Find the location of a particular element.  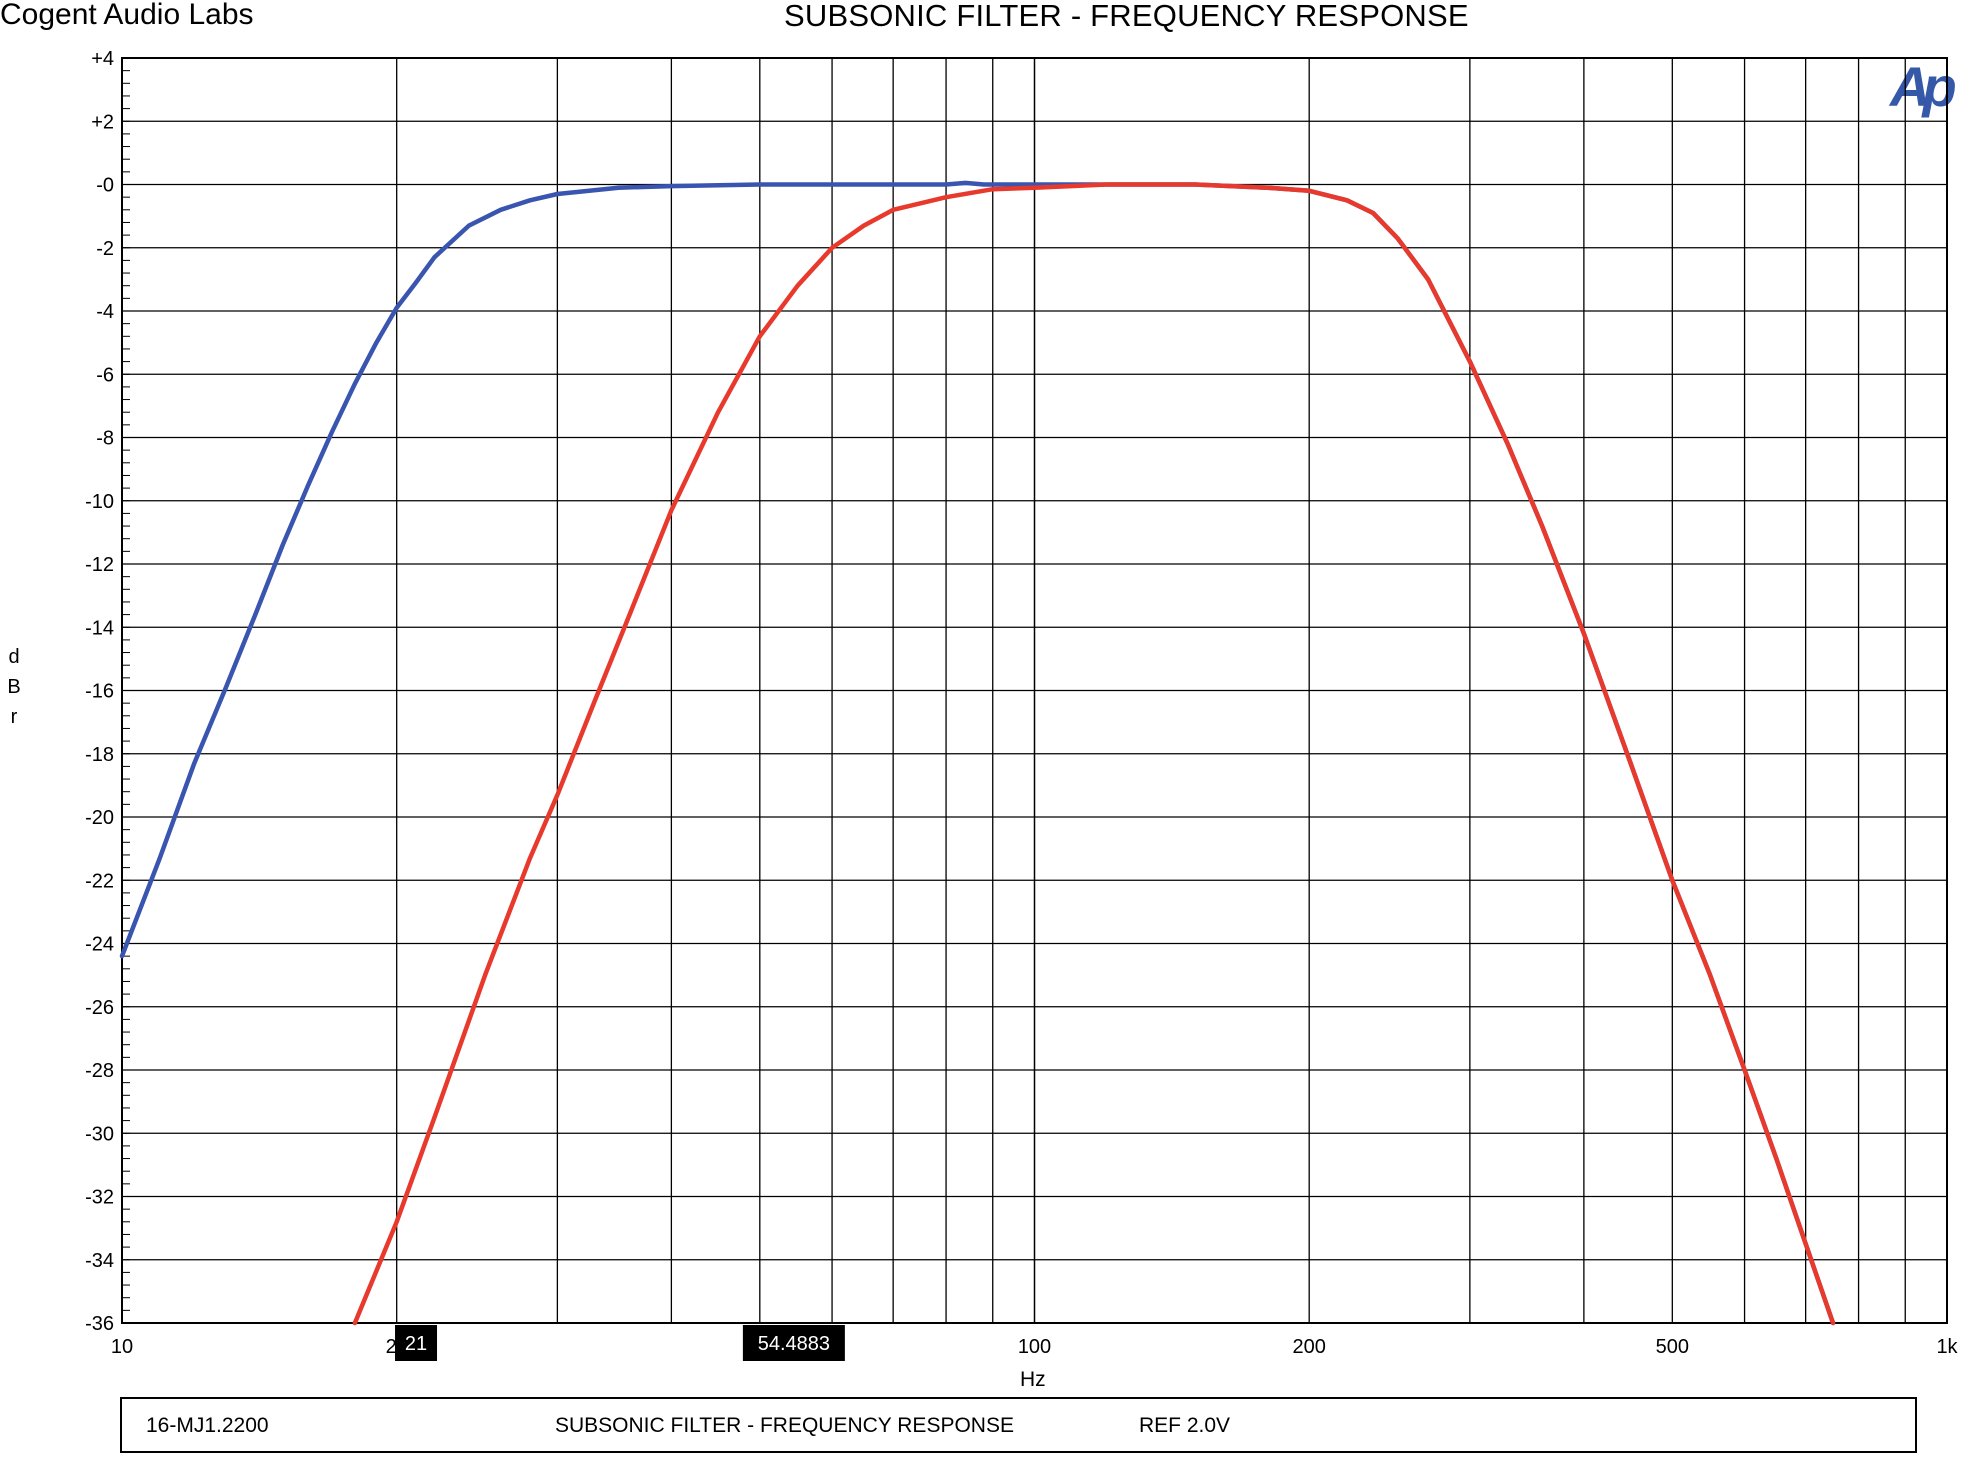

y-tick-label: -0 is located at coordinates (105, 186).